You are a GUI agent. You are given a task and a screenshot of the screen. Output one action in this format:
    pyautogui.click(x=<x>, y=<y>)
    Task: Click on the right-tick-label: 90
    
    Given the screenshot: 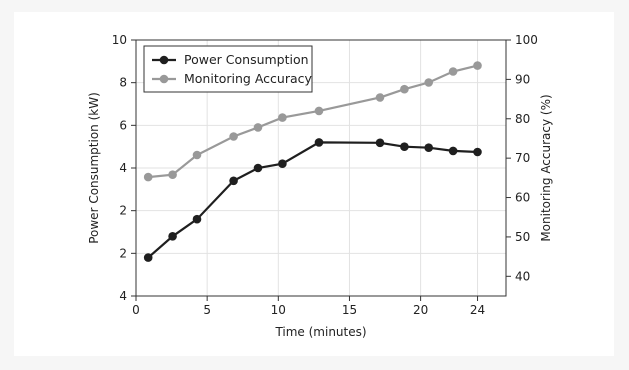 What is the action you would take?
    pyautogui.click(x=522, y=79)
    